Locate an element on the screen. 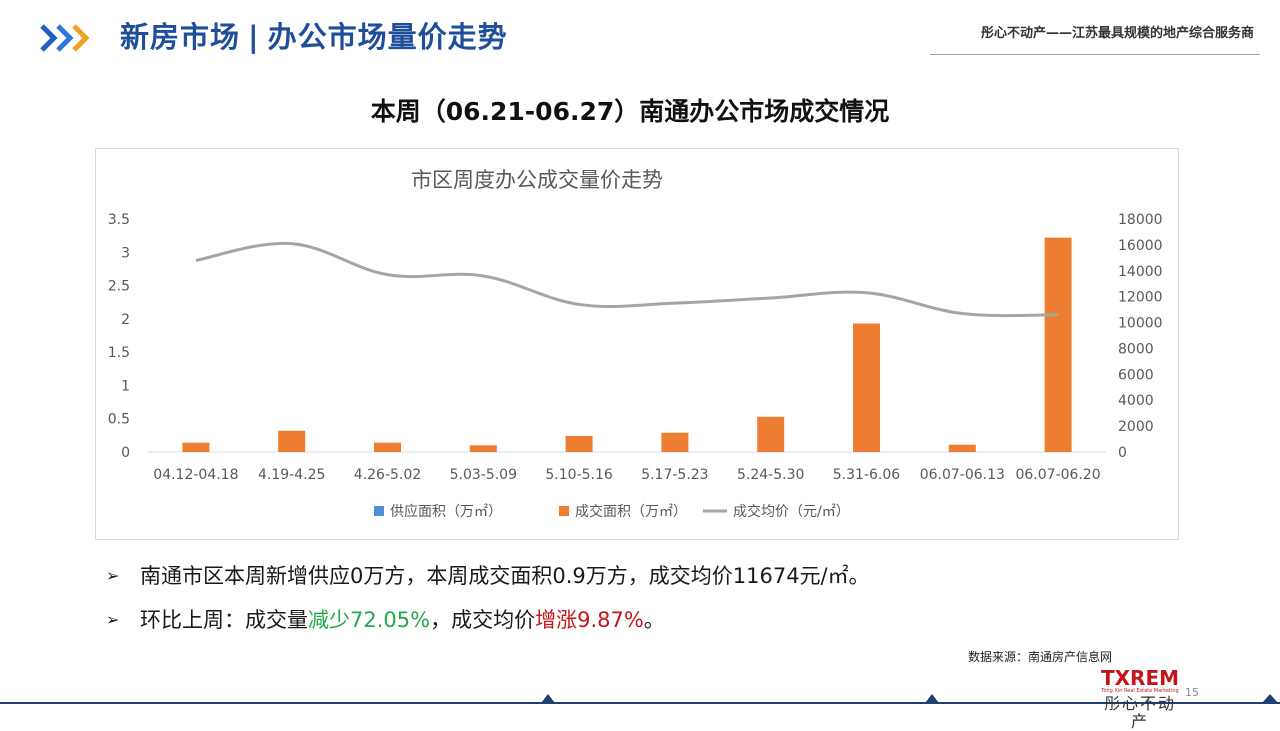 Image resolution: width=1280 pixels, height=731 pixels. comparison-prefix: 环比上周：成交量 is located at coordinates (224, 620).